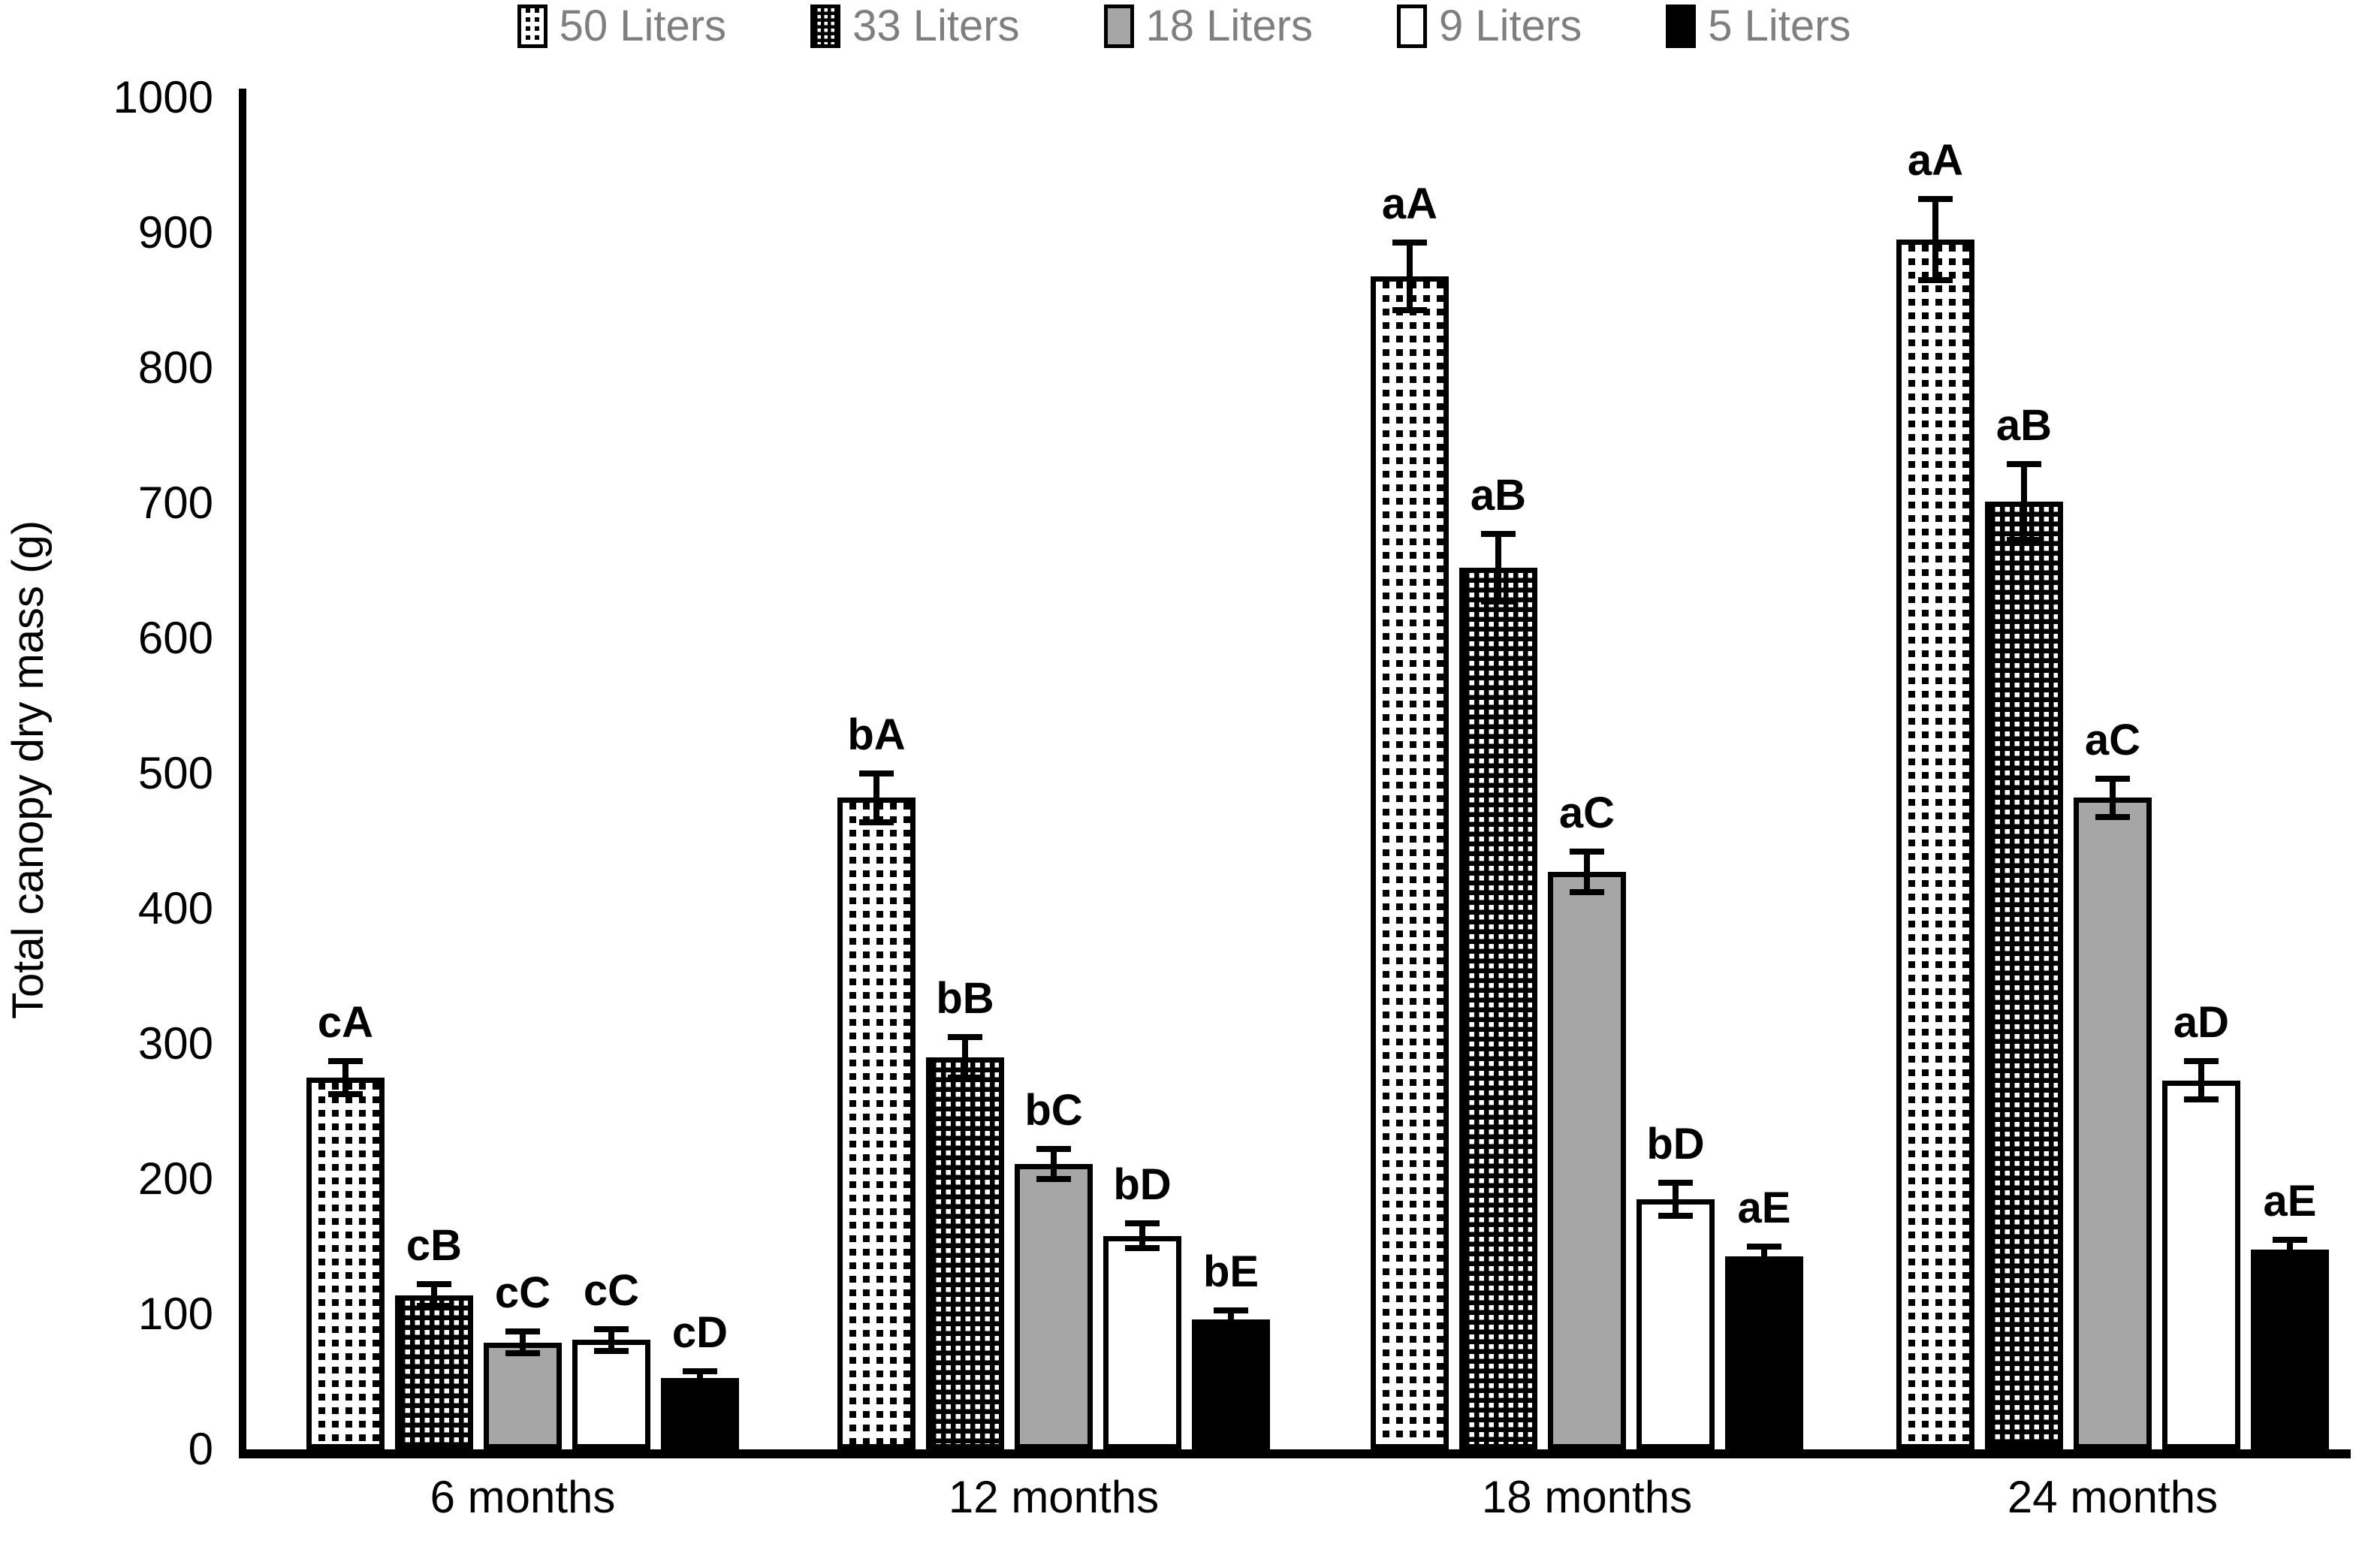 Image resolution: width=2368 pixels, height=1568 pixels. I want to click on legend-item: 5 Liters, so click(1758, 27).